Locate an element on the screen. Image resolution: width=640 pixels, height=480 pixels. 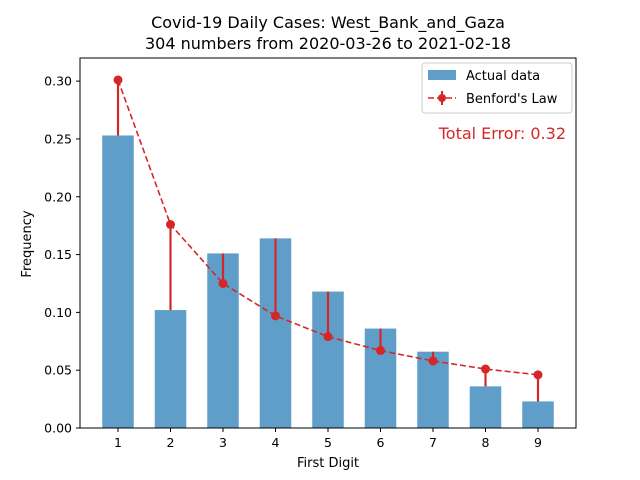
legend-swatch-actual is located at coordinates (442, 75).